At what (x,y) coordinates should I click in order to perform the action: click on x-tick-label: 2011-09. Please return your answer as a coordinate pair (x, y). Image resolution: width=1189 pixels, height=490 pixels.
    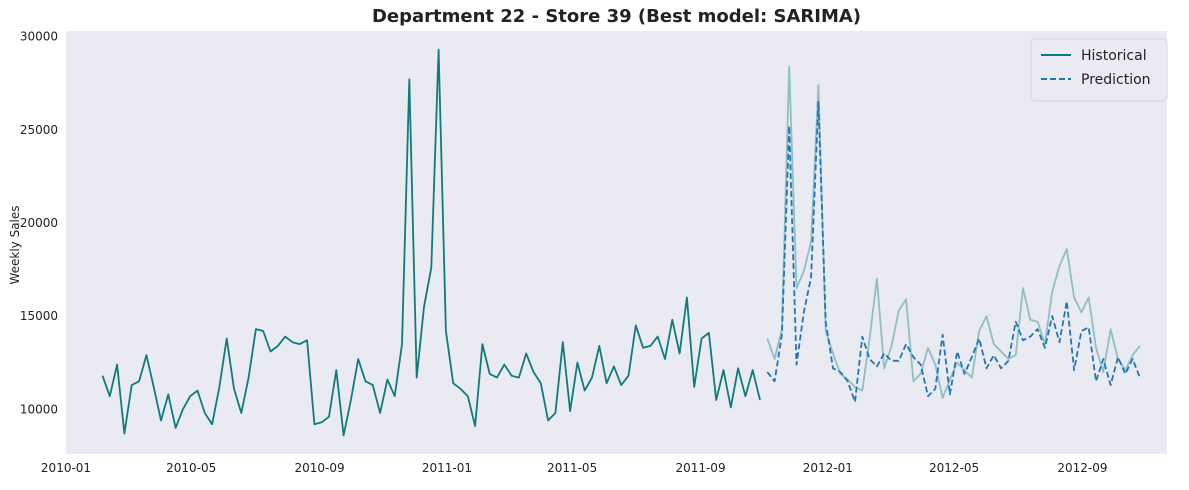
    Looking at the image, I should click on (700, 468).